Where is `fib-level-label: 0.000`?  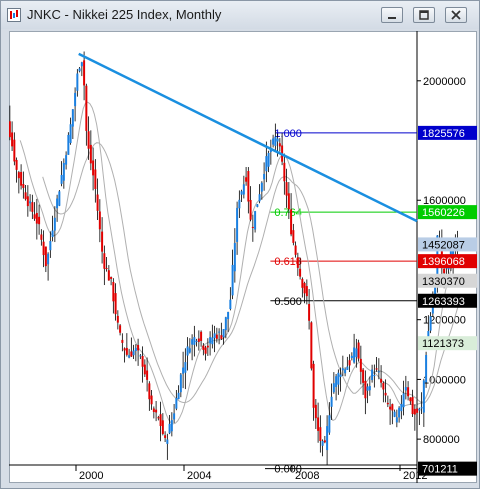 fib-level-label: 0.000 is located at coordinates (288, 470).